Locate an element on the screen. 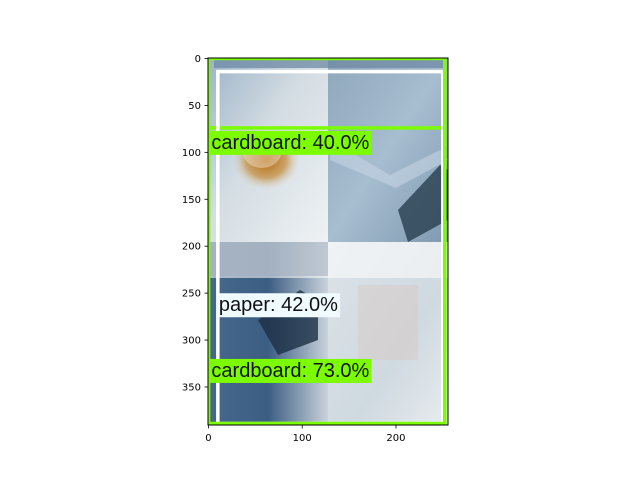 This screenshot has height=480, width=640. x-tick-label: 0 is located at coordinates (208, 438).